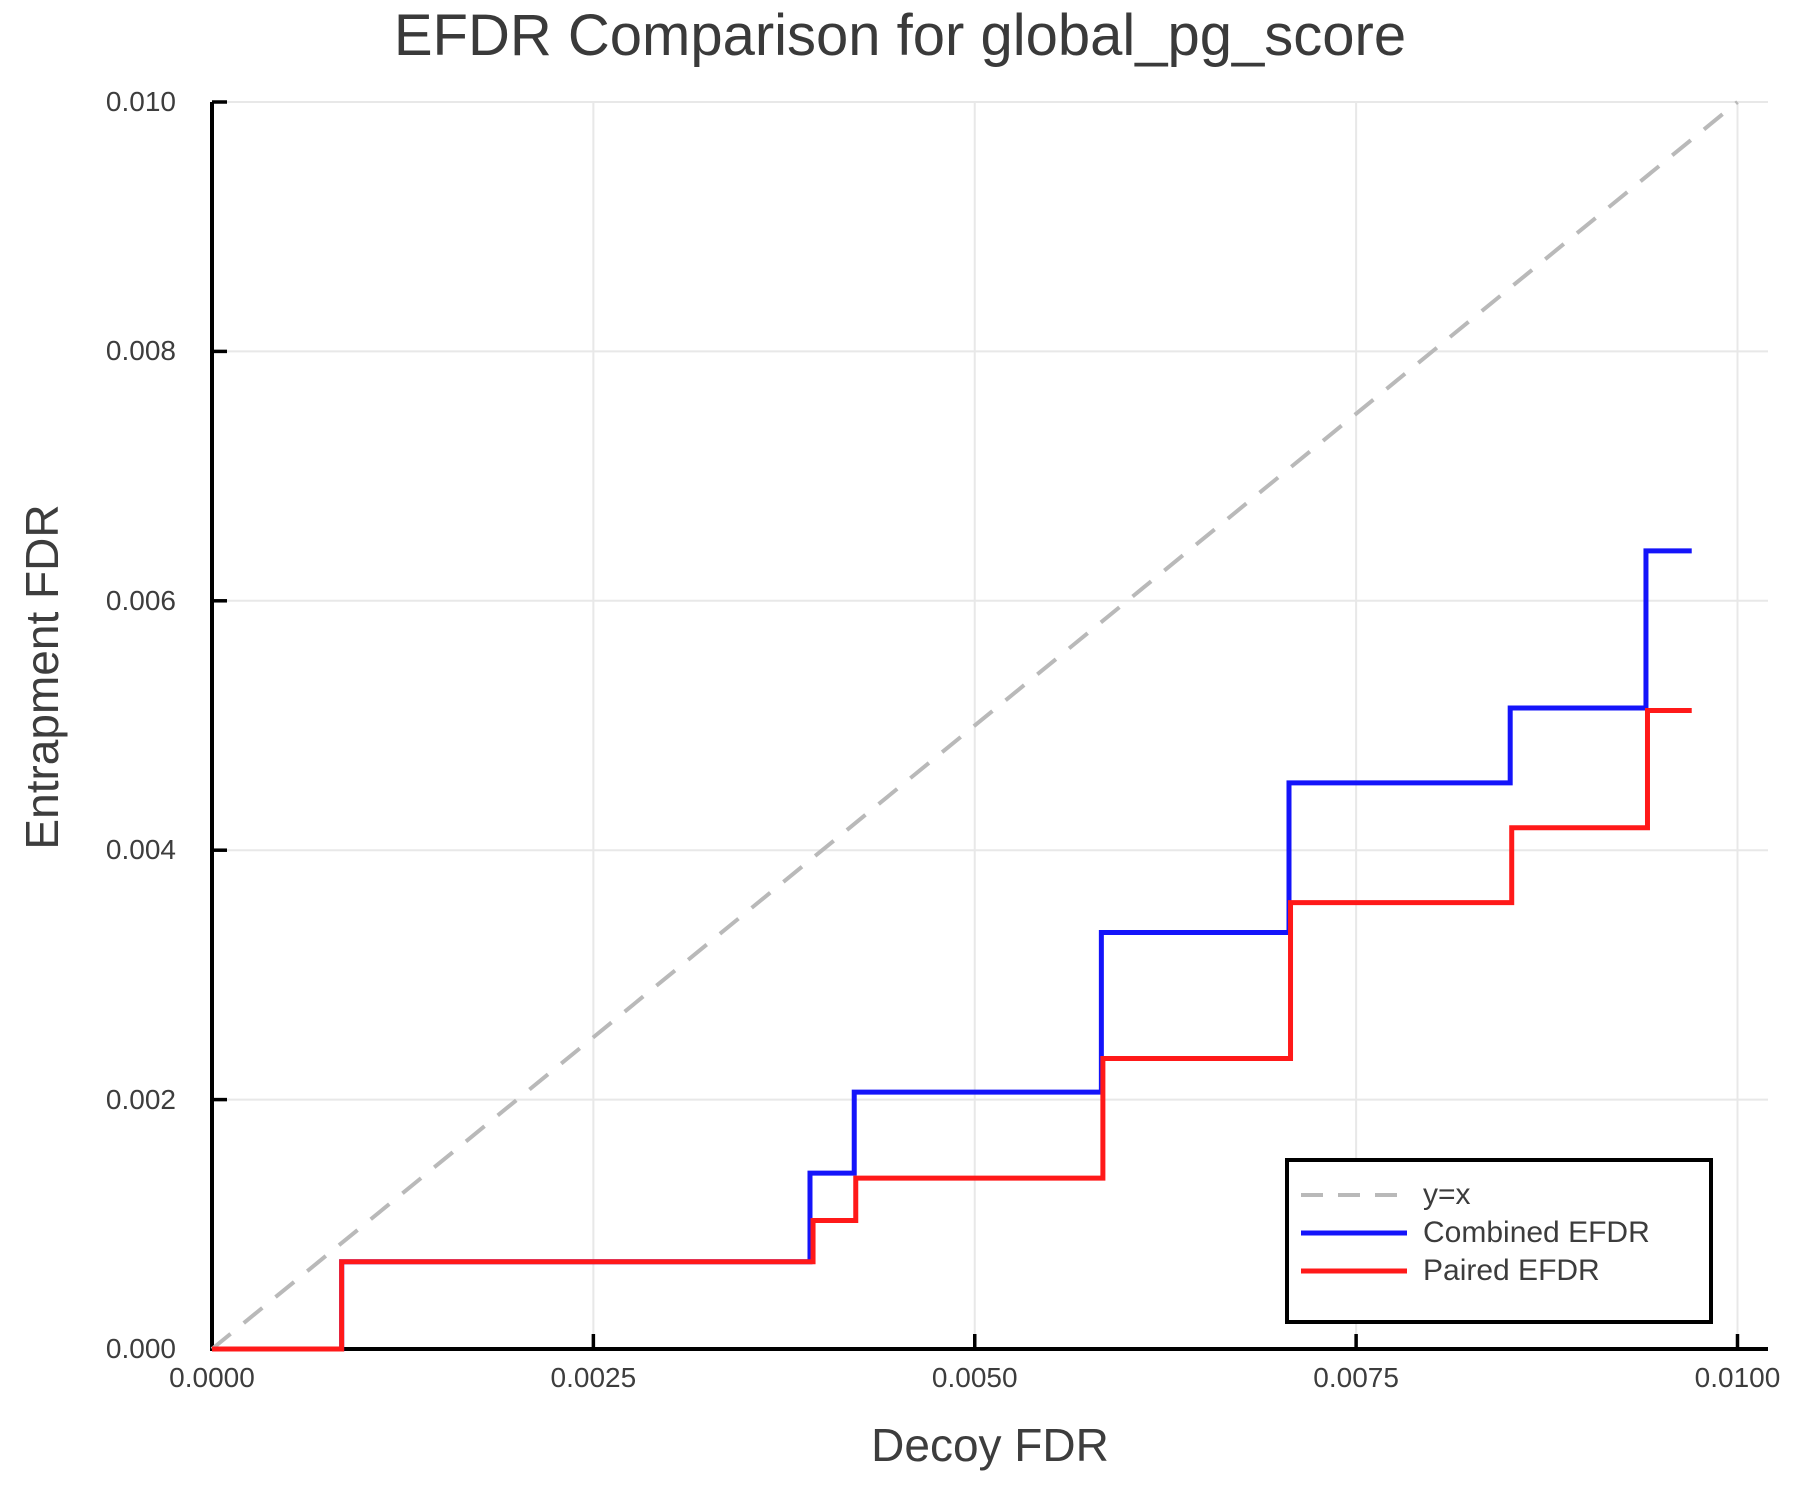 This screenshot has width=1800, height=1500. What do you see at coordinates (212, 1377) in the screenshot?
I see `x-tick-label: 0.0000` at bounding box center [212, 1377].